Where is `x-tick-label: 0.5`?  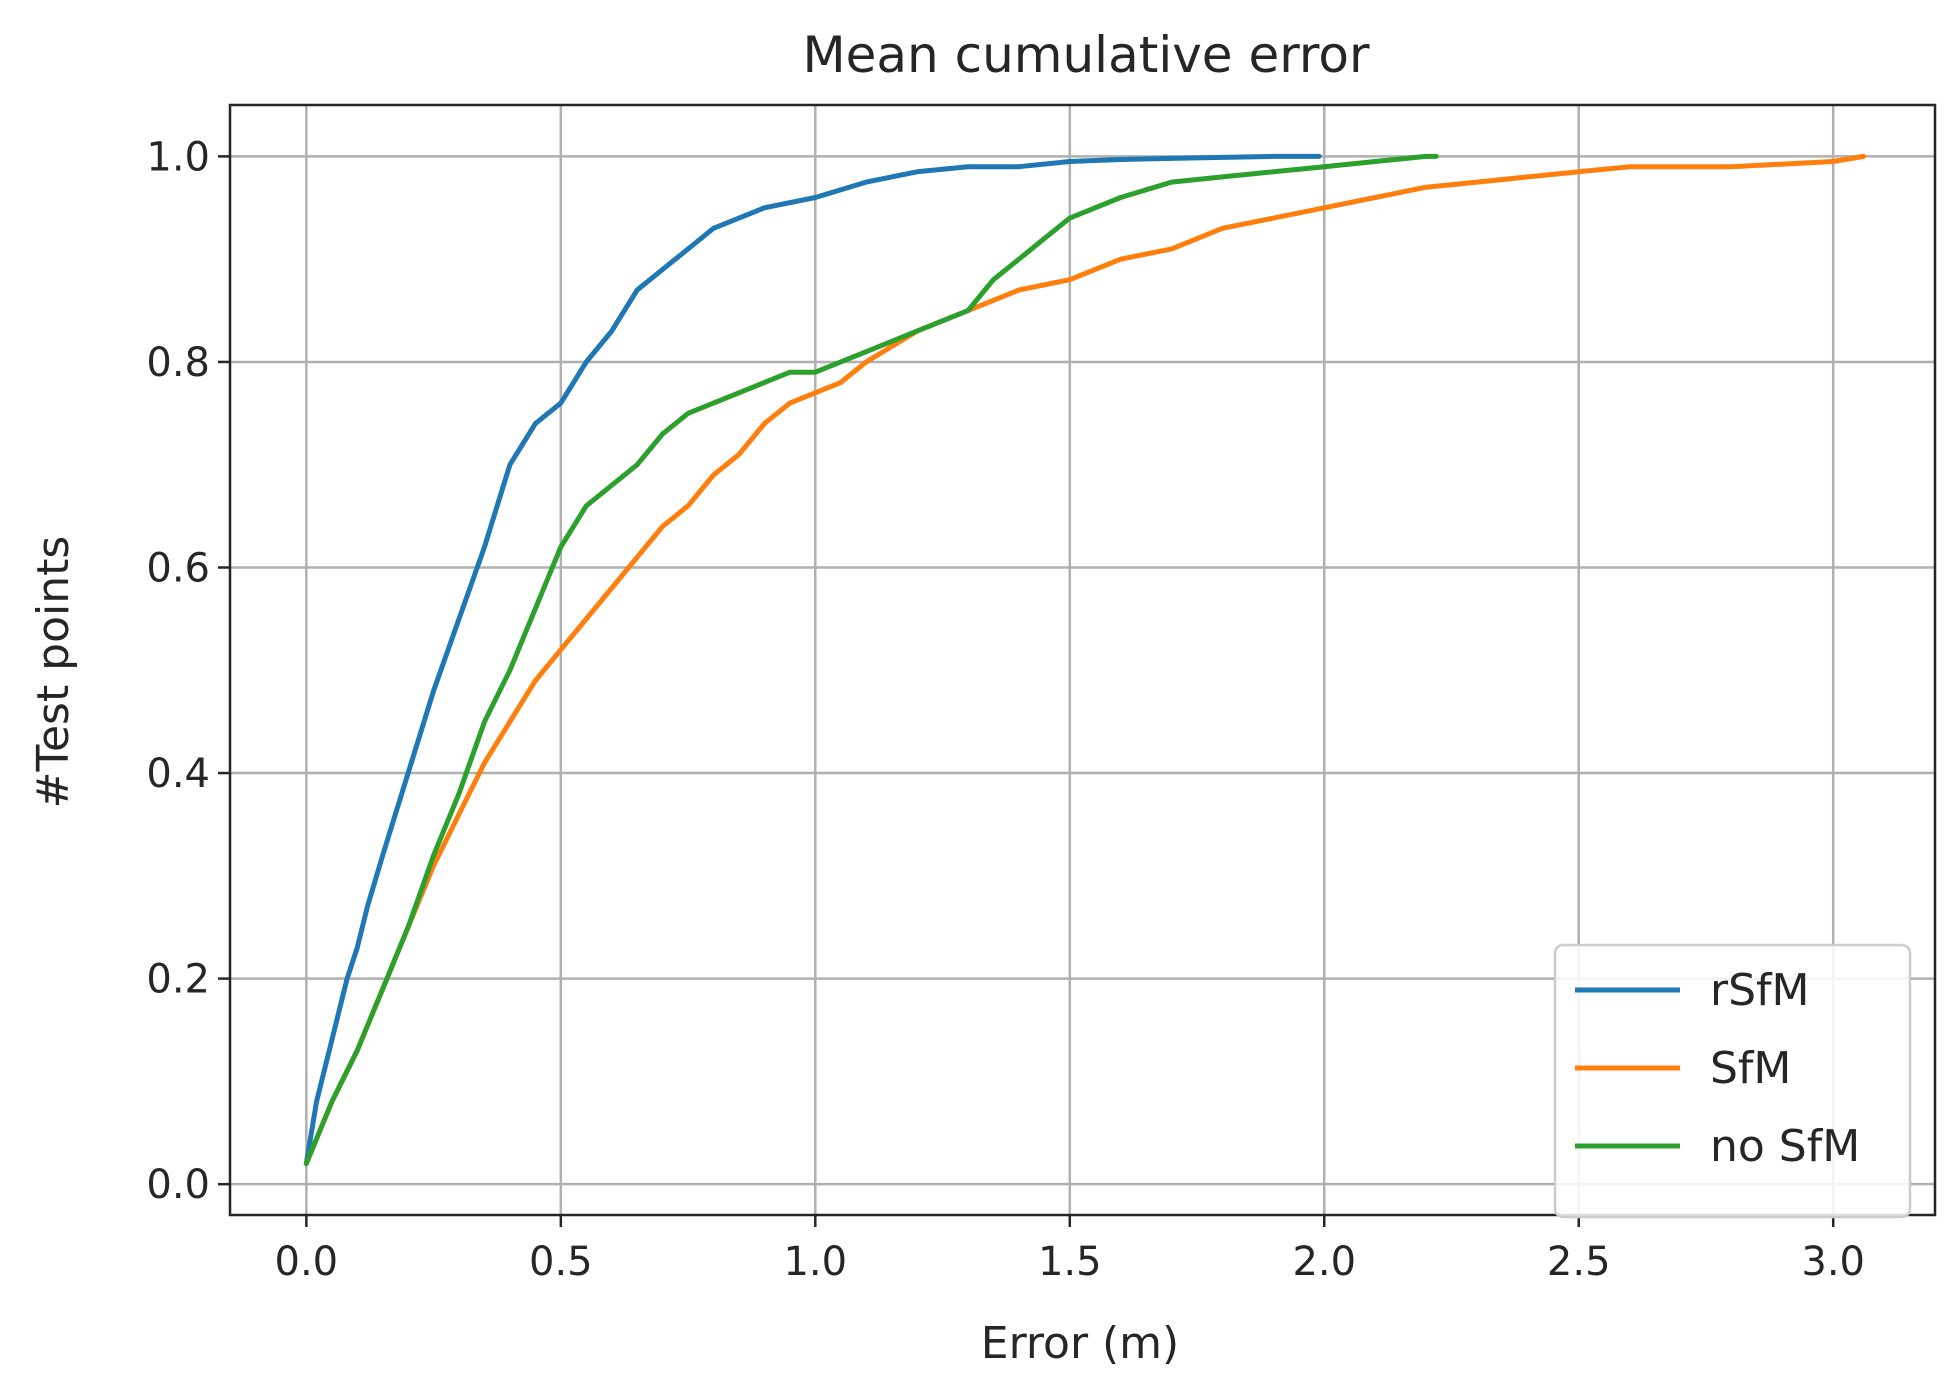
x-tick-label: 0.5 is located at coordinates (561, 1262).